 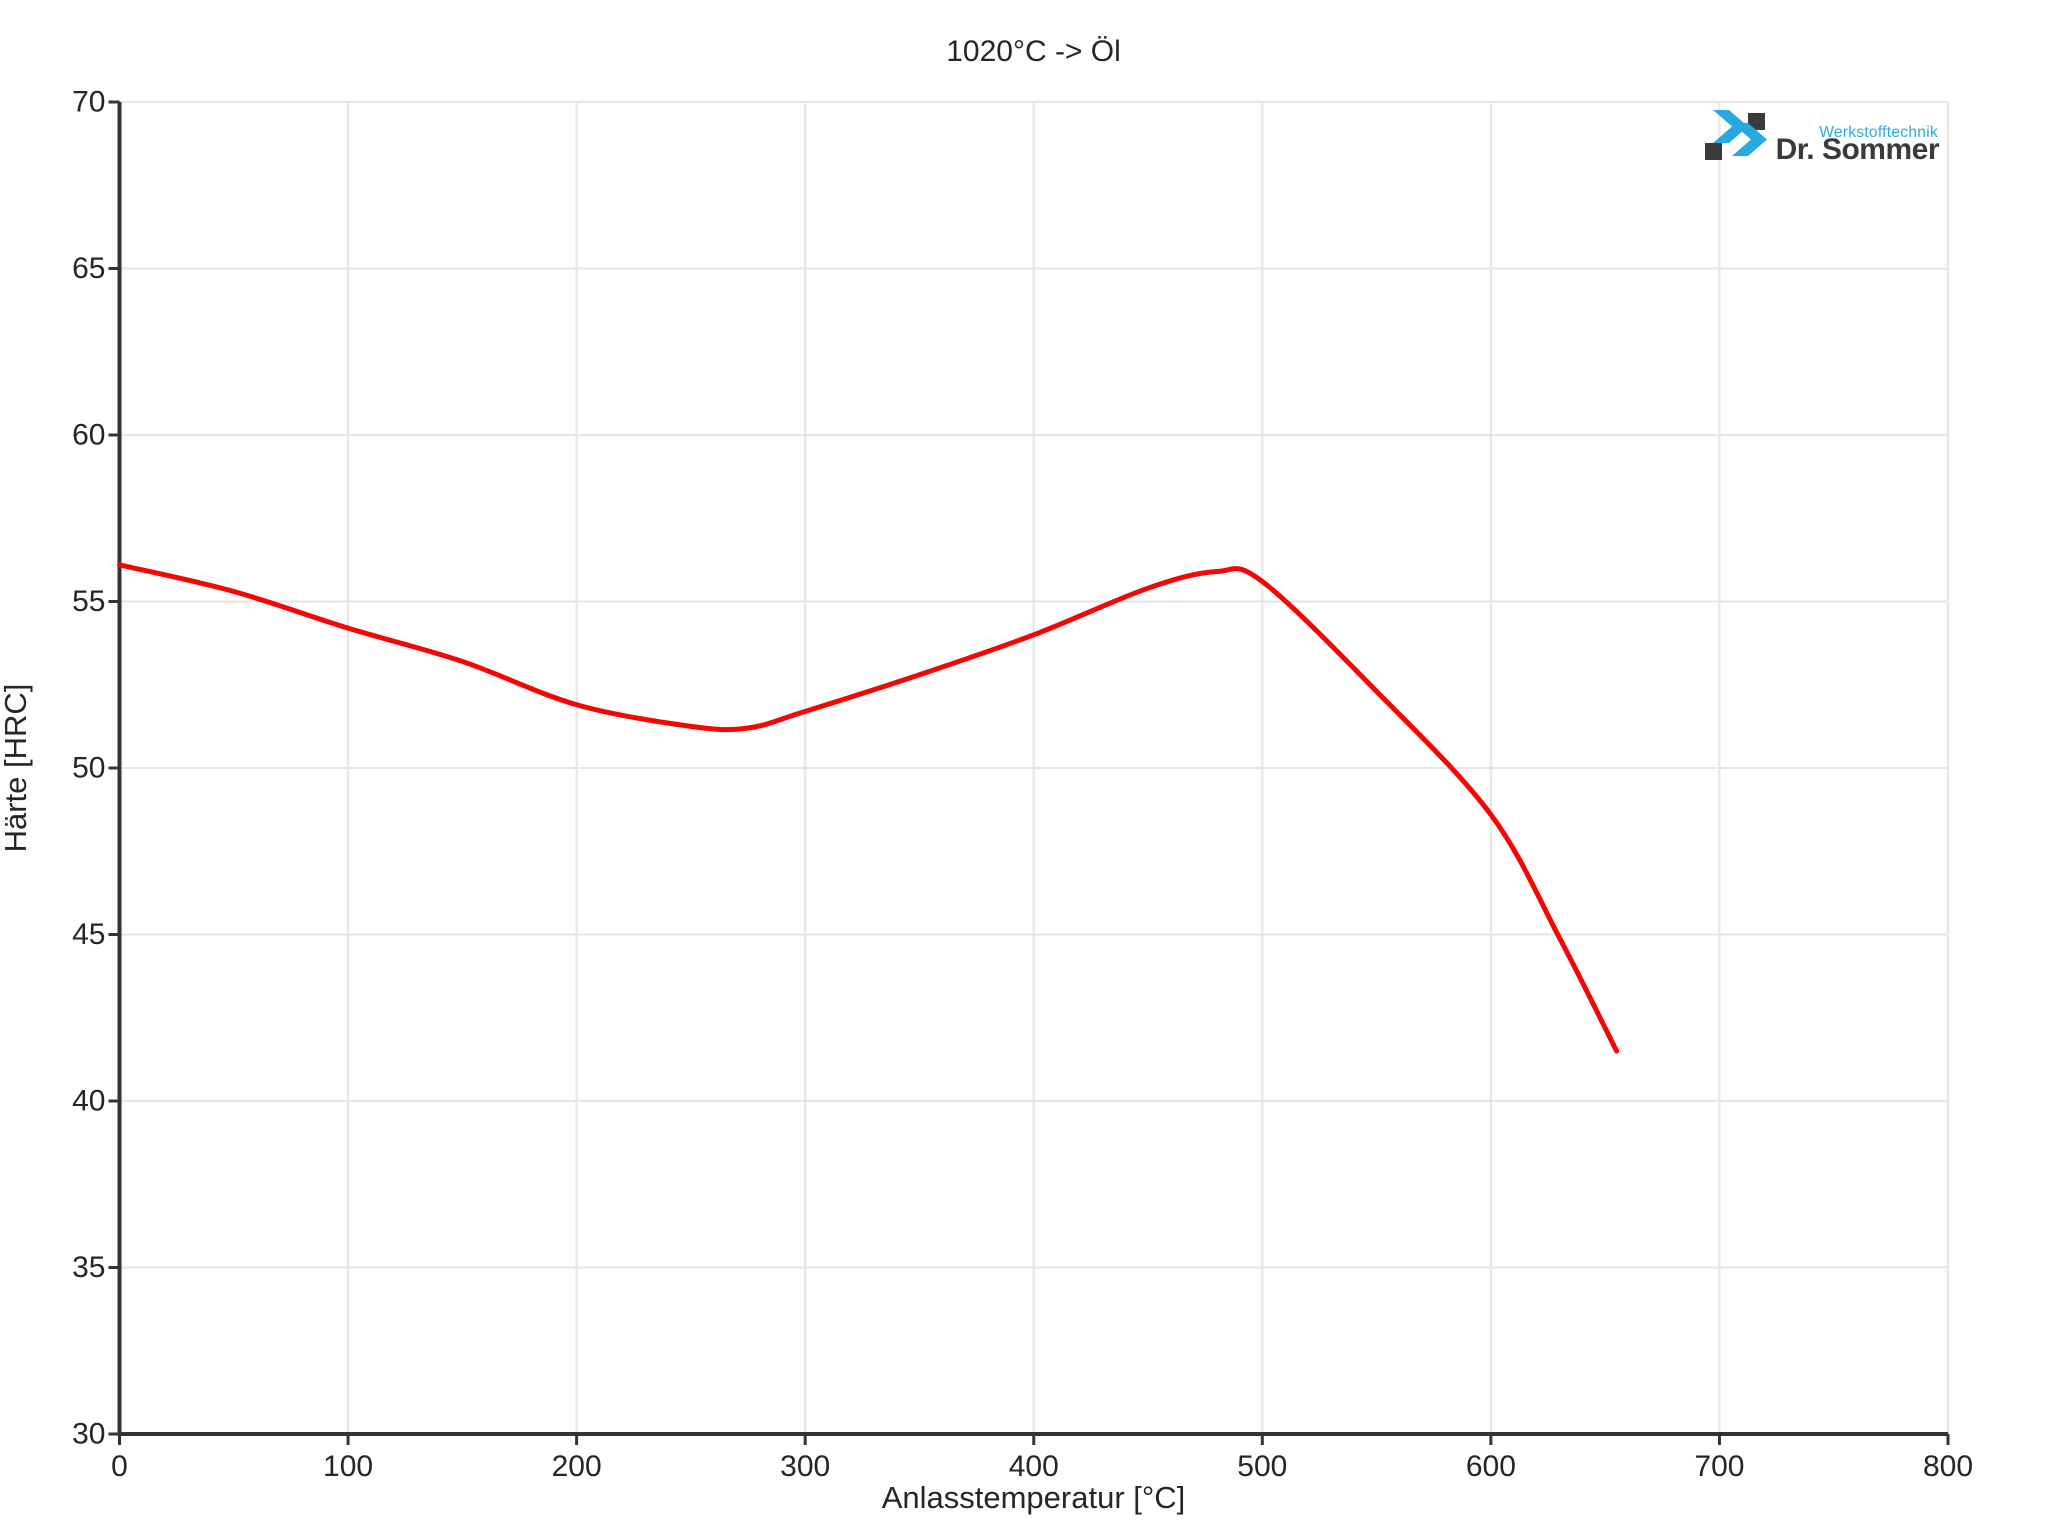 What do you see at coordinates (1719, 1466) in the screenshot?
I see `x-tick-label: 700` at bounding box center [1719, 1466].